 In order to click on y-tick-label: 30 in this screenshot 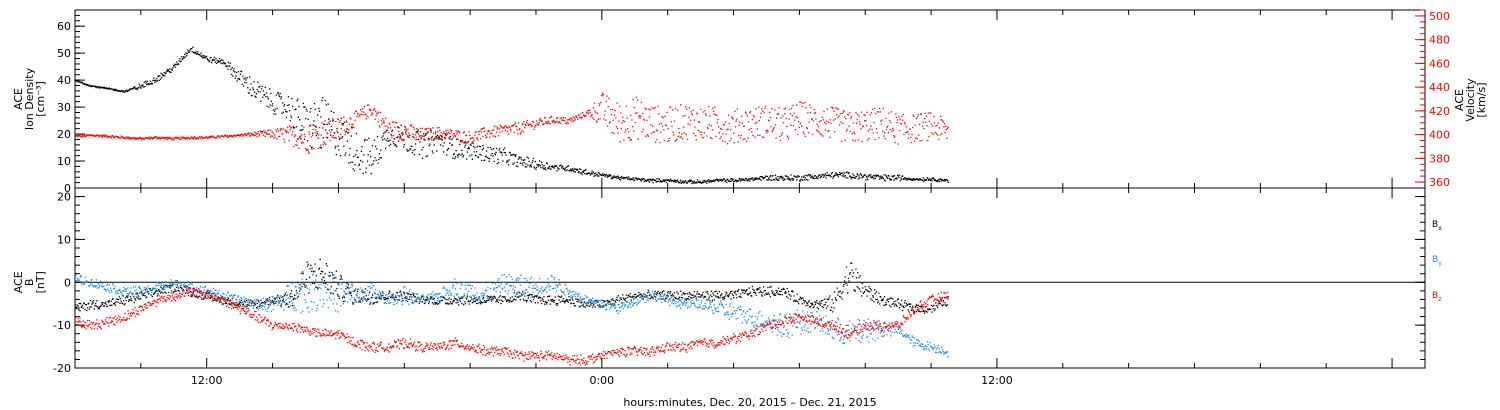, I will do `click(64, 107)`.